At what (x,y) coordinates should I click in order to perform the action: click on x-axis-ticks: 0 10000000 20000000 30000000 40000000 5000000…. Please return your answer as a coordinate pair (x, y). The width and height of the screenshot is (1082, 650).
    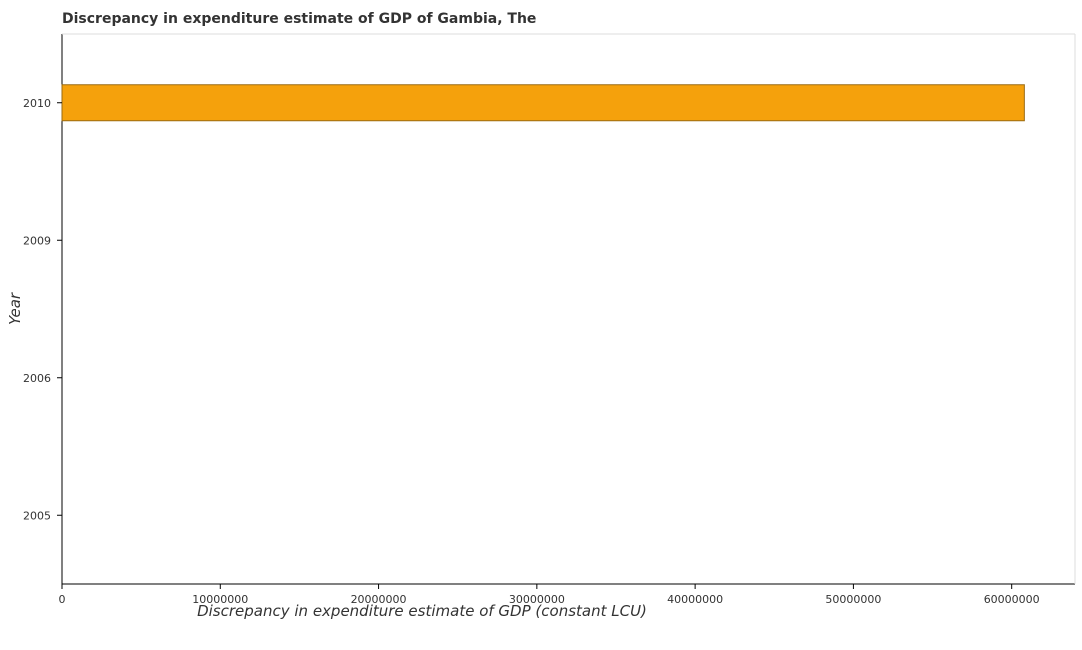
    Looking at the image, I should click on (549, 595).